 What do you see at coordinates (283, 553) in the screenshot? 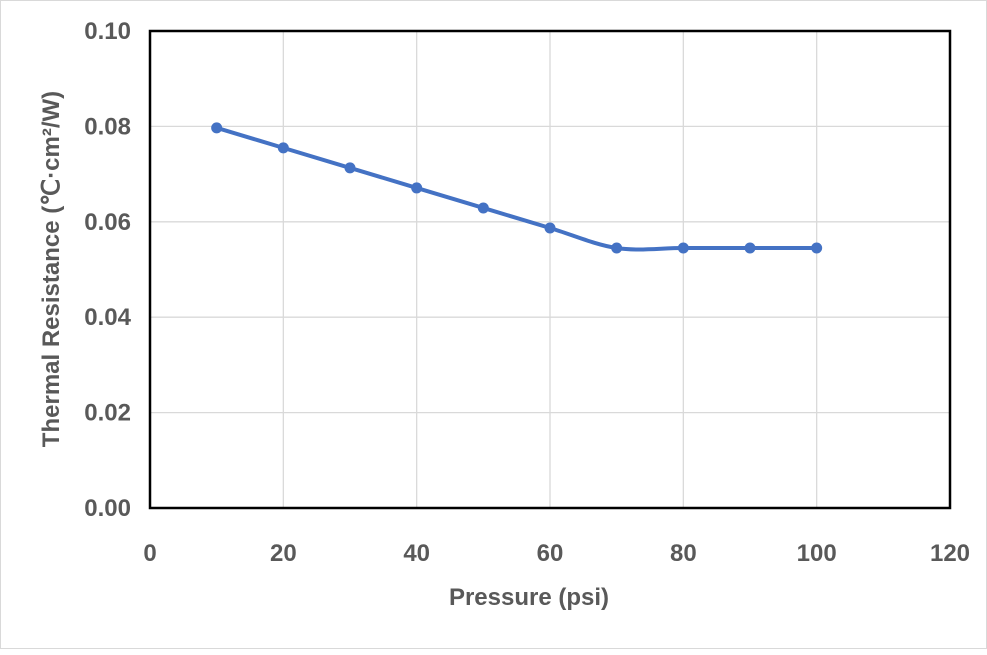
I see `x-tick-label: 20` at bounding box center [283, 553].